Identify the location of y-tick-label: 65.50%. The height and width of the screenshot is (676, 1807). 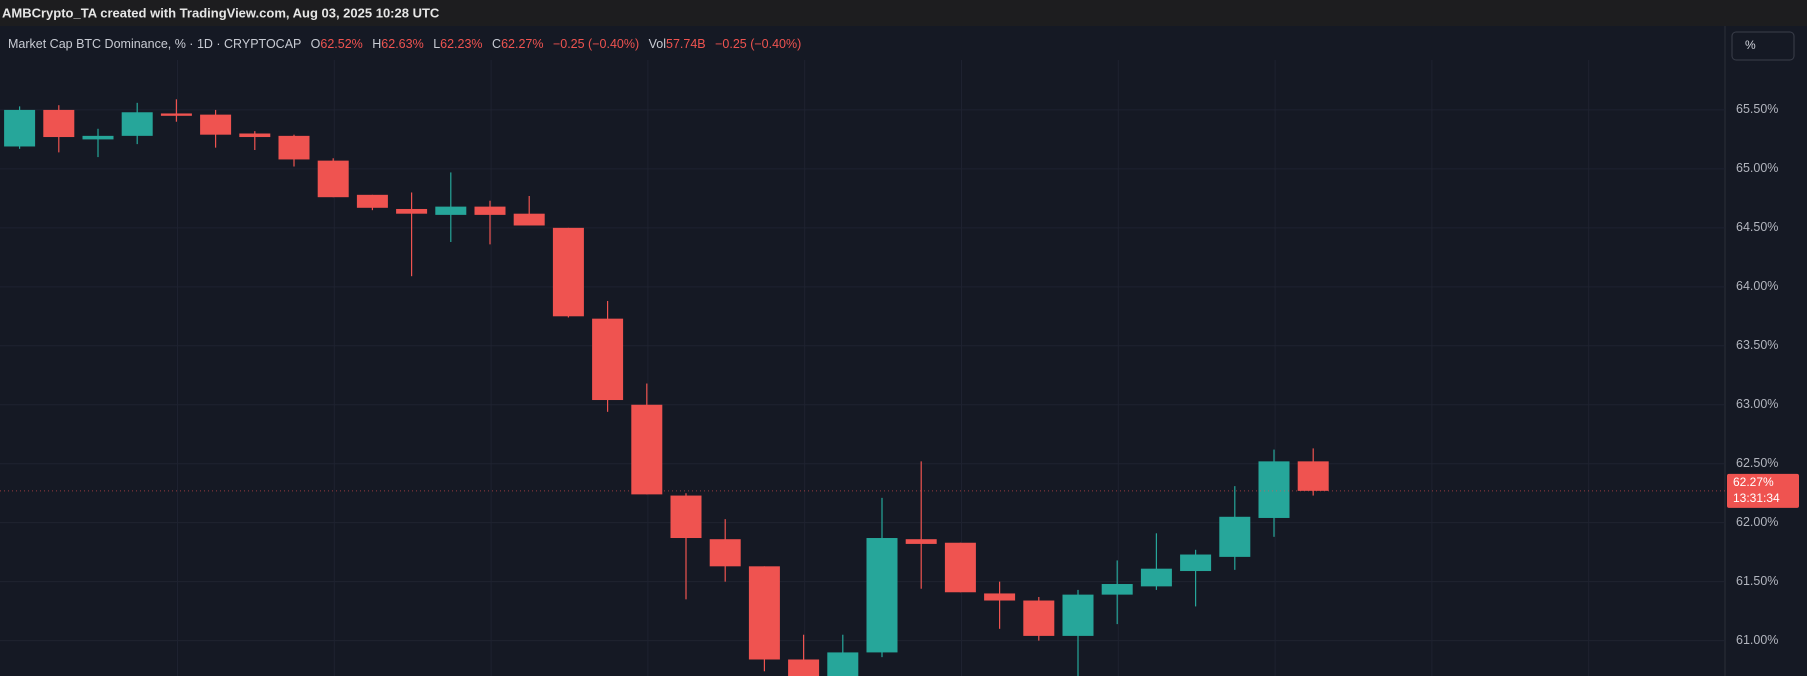
(1757, 109).